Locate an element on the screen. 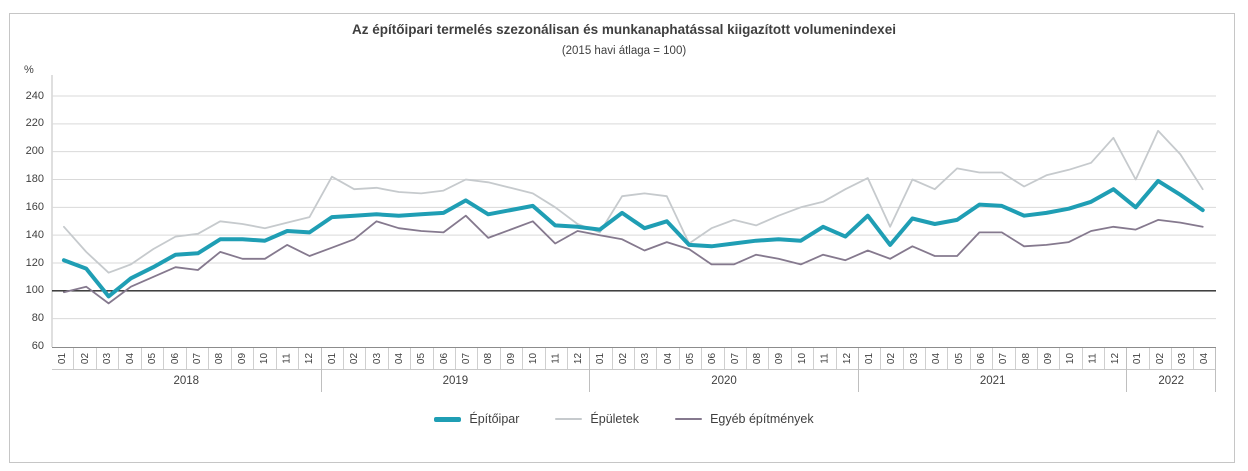 The height and width of the screenshot is (471, 1248). y-axis-unit-label: % is located at coordinates (29, 70).